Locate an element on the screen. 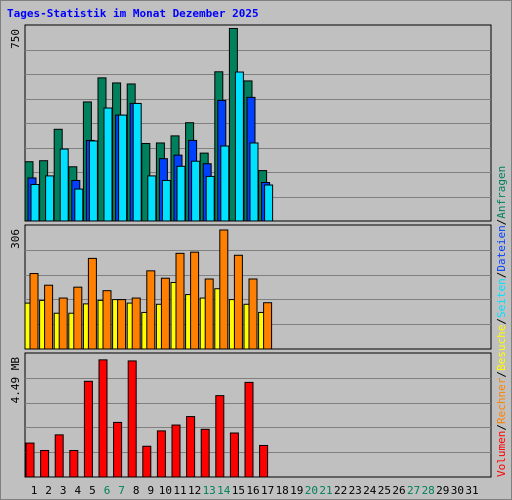 The height and width of the screenshot is (500, 512). x-tick-label-18: 18 is located at coordinates (282, 490).